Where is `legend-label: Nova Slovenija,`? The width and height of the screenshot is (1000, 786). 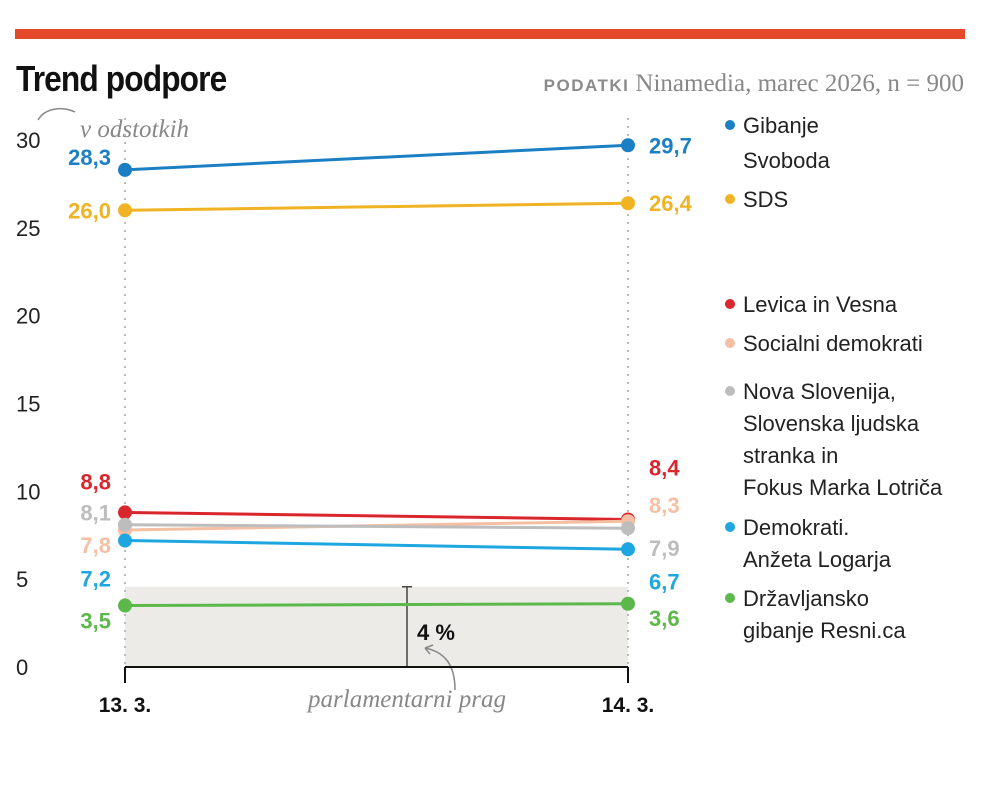
legend-label: Nova Slovenija, is located at coordinates (819, 391).